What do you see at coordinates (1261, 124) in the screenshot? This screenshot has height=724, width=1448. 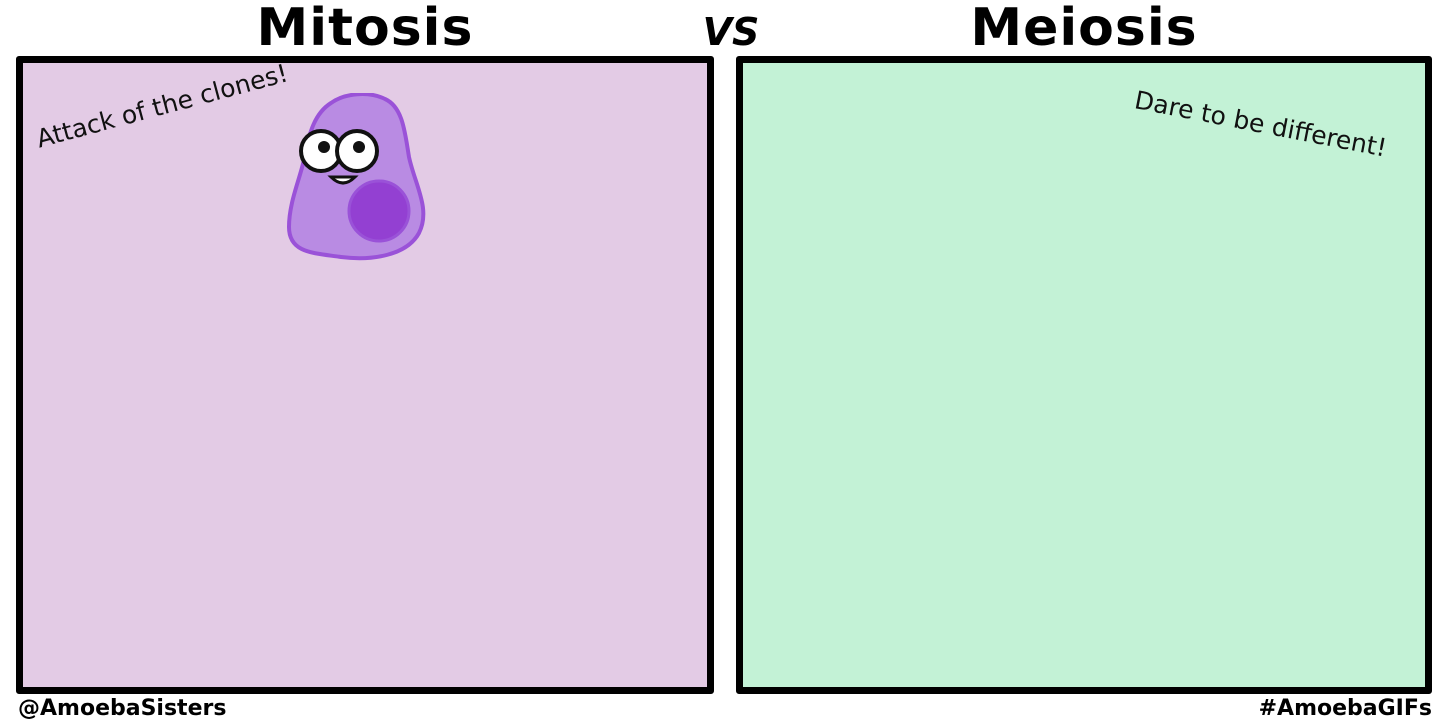 I see `meiosis-caption: Dare to be different!` at bounding box center [1261, 124].